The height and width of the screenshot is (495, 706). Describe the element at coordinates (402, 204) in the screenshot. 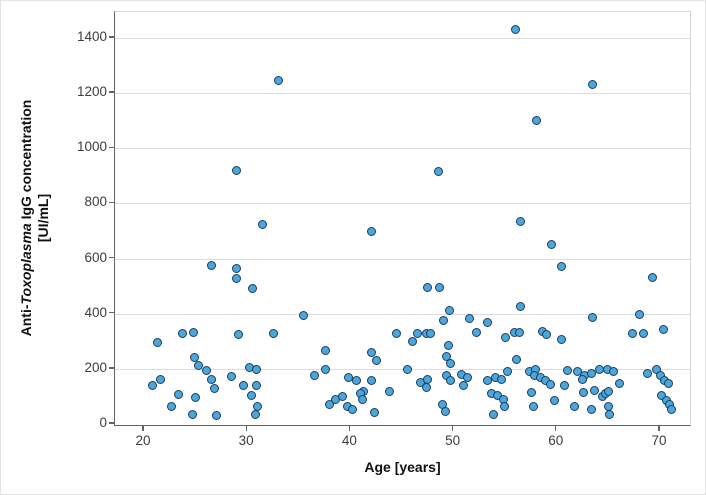

I see `gridline-y800` at that location.